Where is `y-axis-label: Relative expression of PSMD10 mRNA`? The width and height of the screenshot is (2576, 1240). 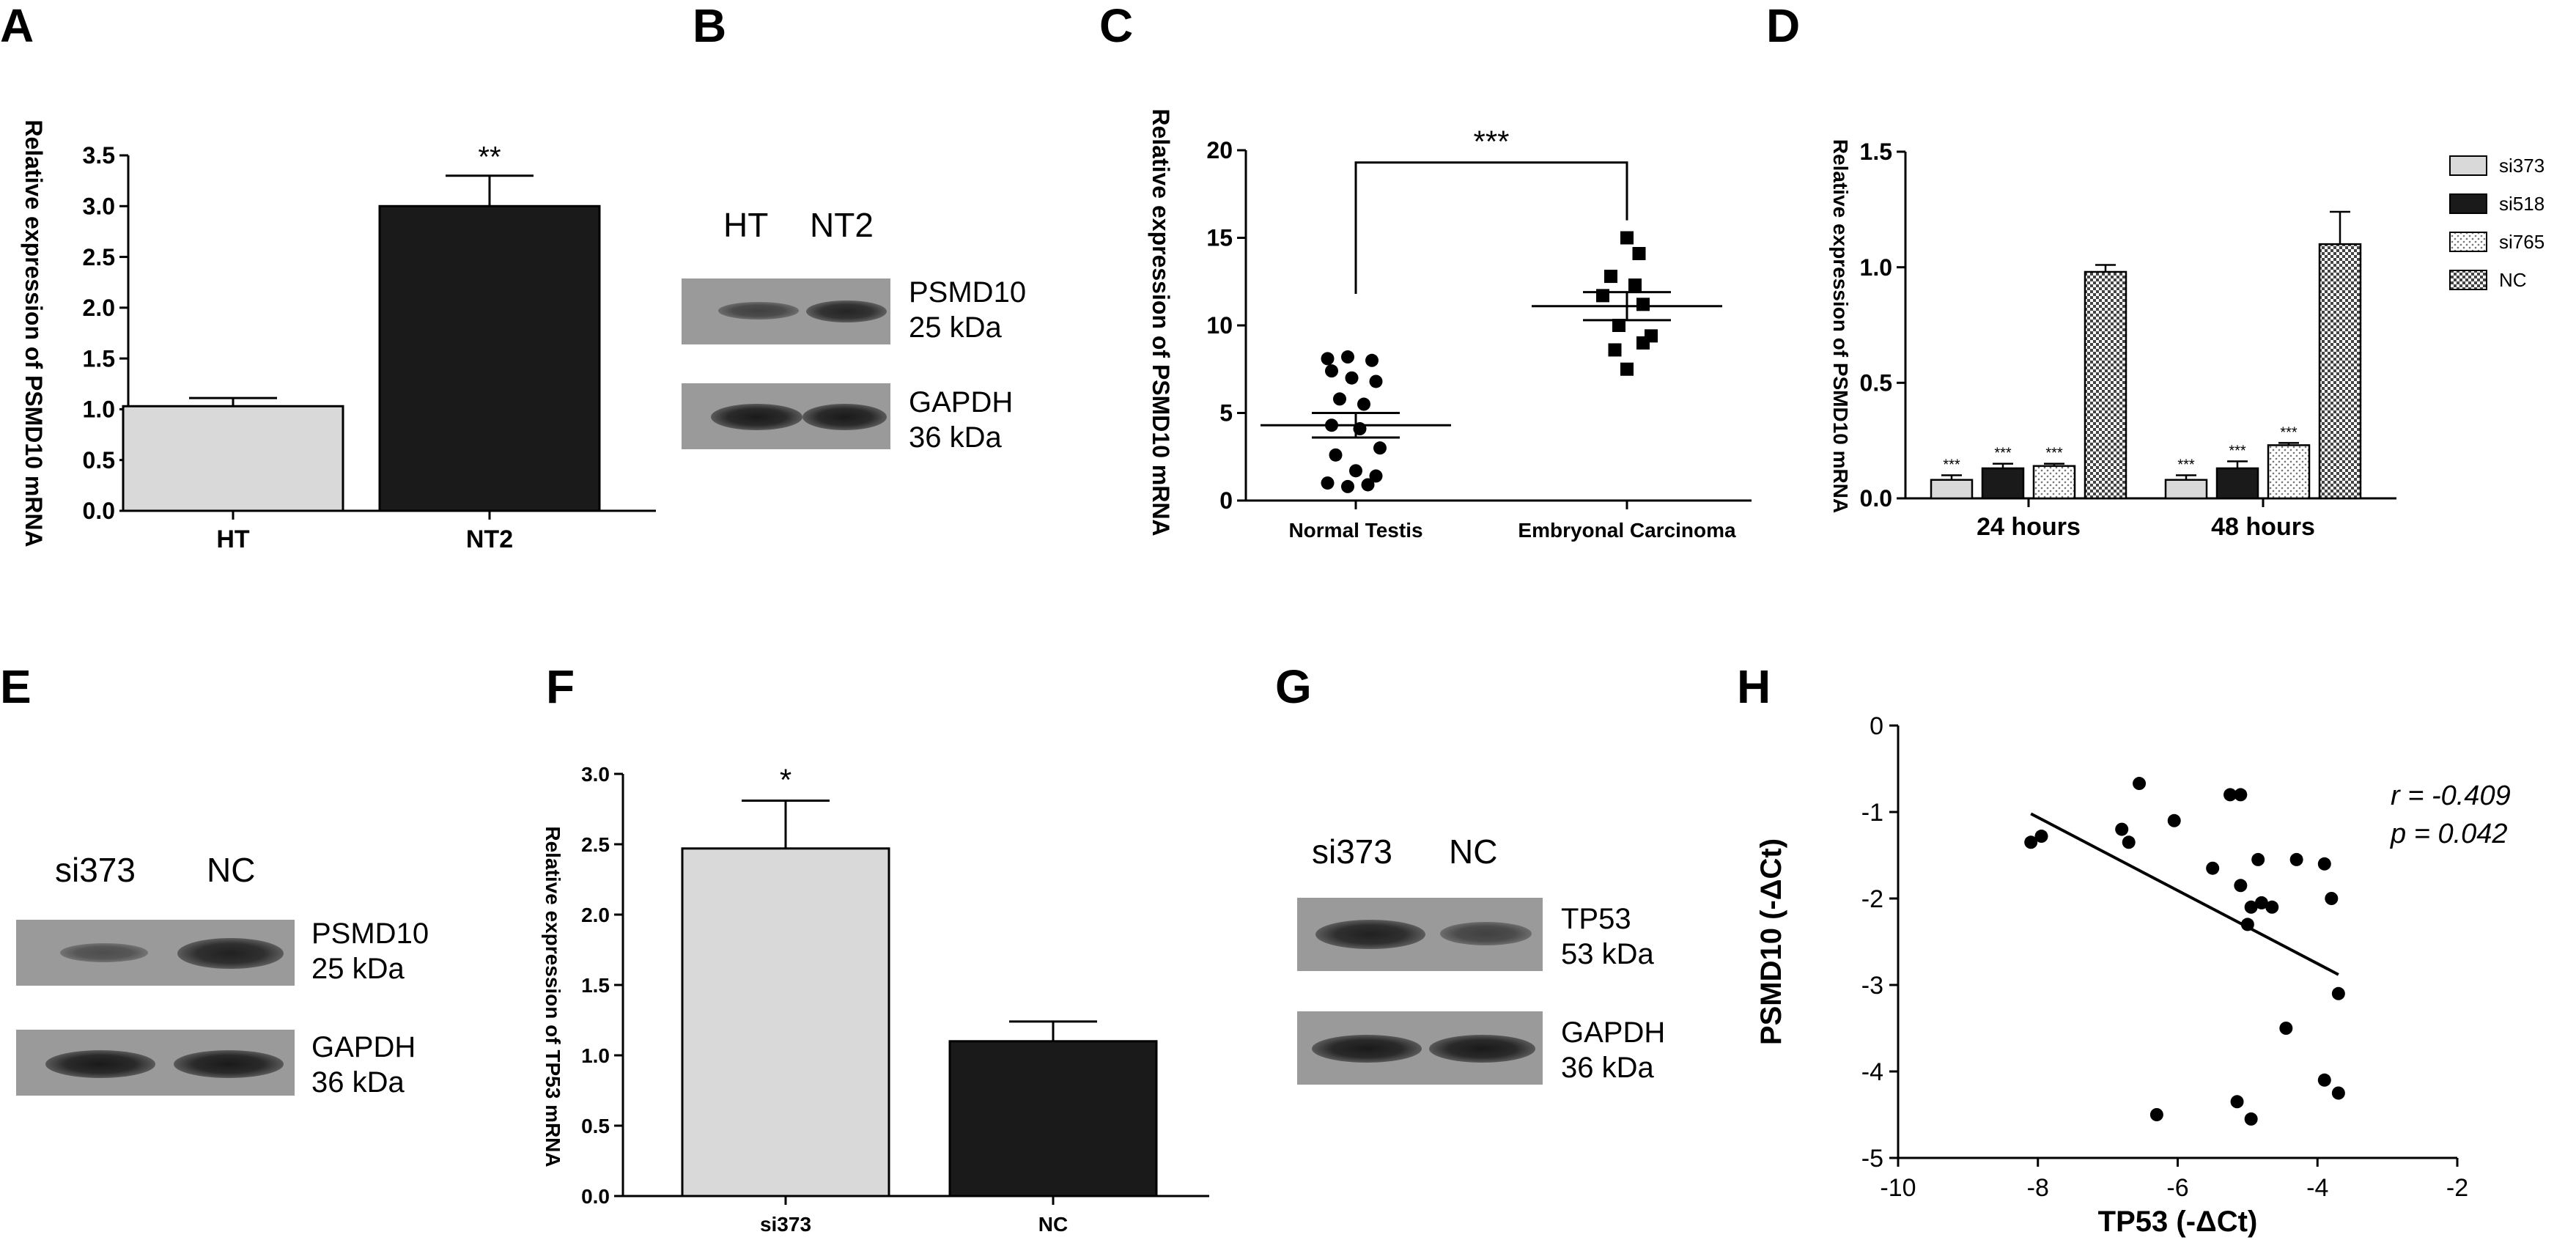 y-axis-label: Relative expression of PSMD10 mRNA is located at coordinates (1161, 322).